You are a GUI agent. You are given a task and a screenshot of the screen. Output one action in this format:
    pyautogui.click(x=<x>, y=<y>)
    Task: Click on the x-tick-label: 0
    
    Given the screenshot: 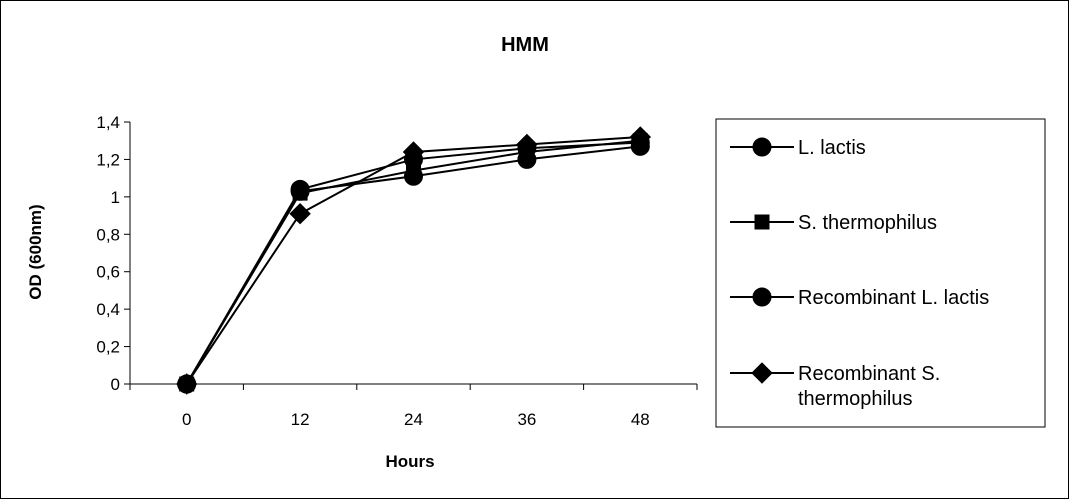 What is the action you would take?
    pyautogui.click(x=186, y=419)
    